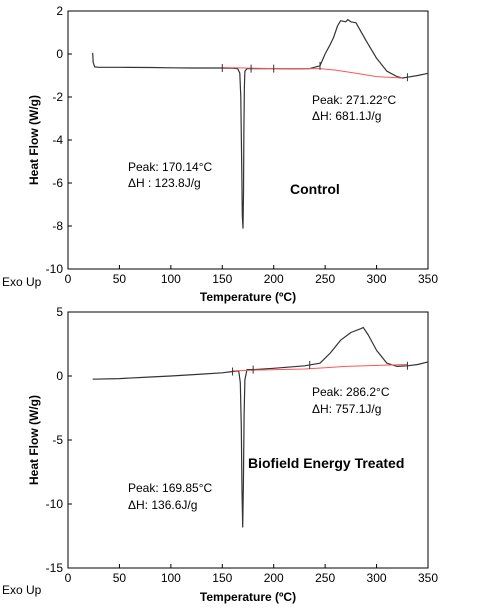  I want to click on control-y-tick-label: 2, so click(59, 11).